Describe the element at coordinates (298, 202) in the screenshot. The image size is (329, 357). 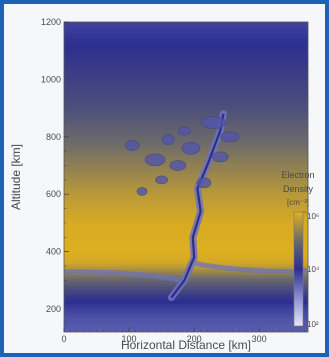
I see `colorbar-title-line-3: [cm⁻³]` at that location.